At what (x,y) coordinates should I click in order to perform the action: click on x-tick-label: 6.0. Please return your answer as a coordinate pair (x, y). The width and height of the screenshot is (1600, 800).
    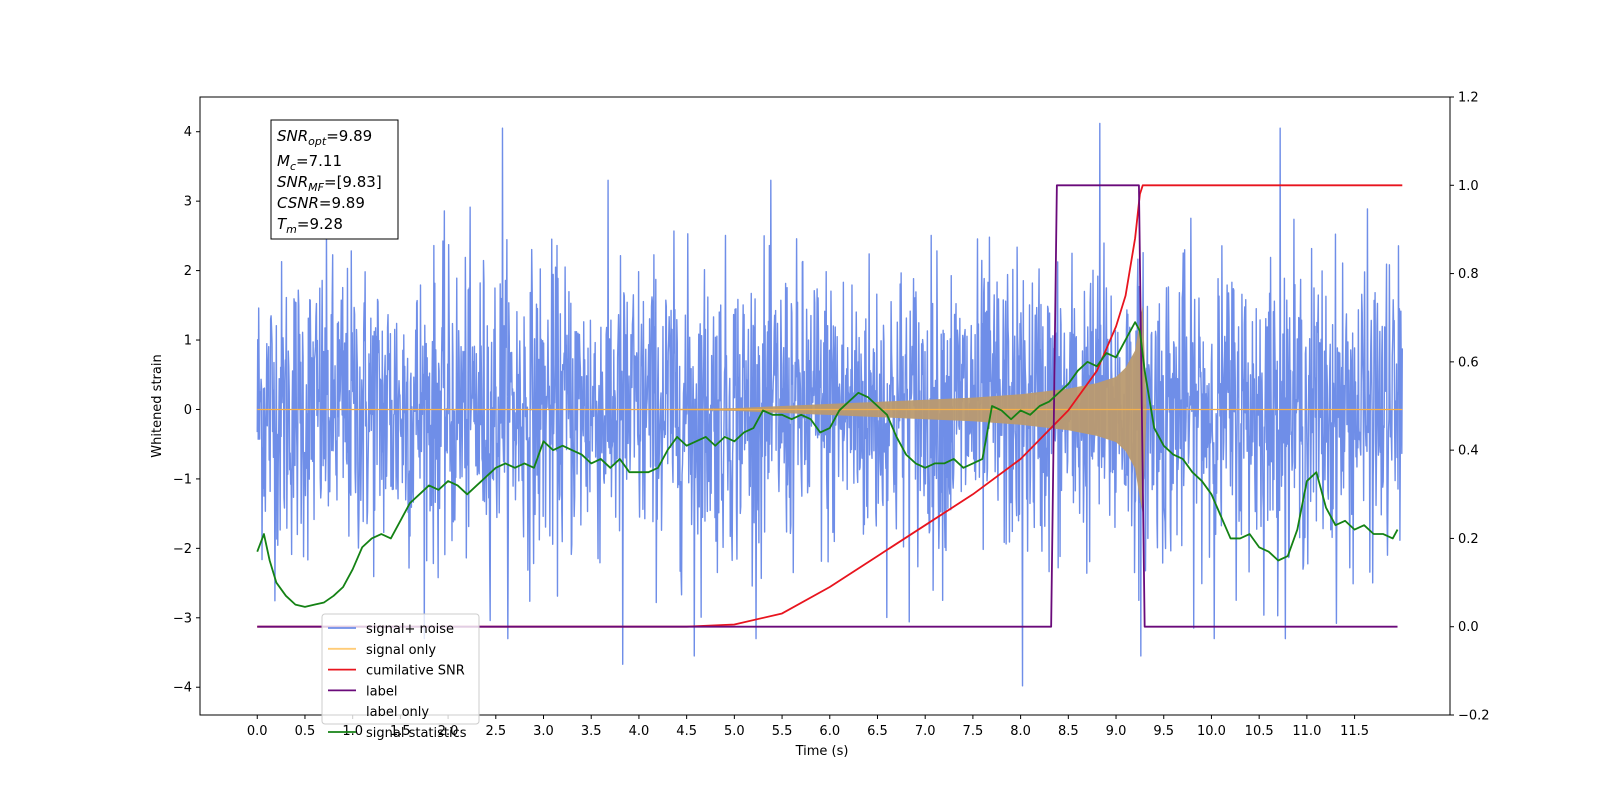
    Looking at the image, I should click on (829, 731).